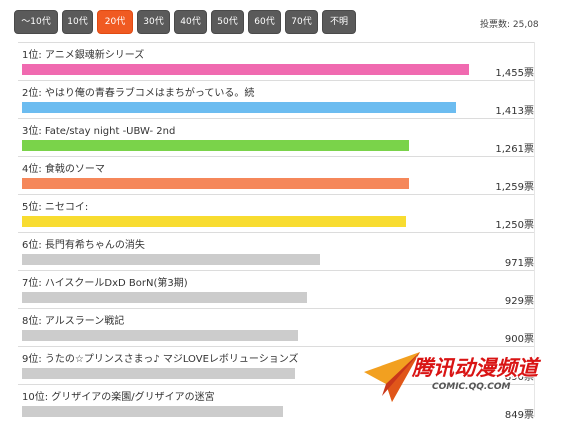 The image size is (573, 422). I want to click on total-votes: 投票数: 25,08, so click(509, 25).